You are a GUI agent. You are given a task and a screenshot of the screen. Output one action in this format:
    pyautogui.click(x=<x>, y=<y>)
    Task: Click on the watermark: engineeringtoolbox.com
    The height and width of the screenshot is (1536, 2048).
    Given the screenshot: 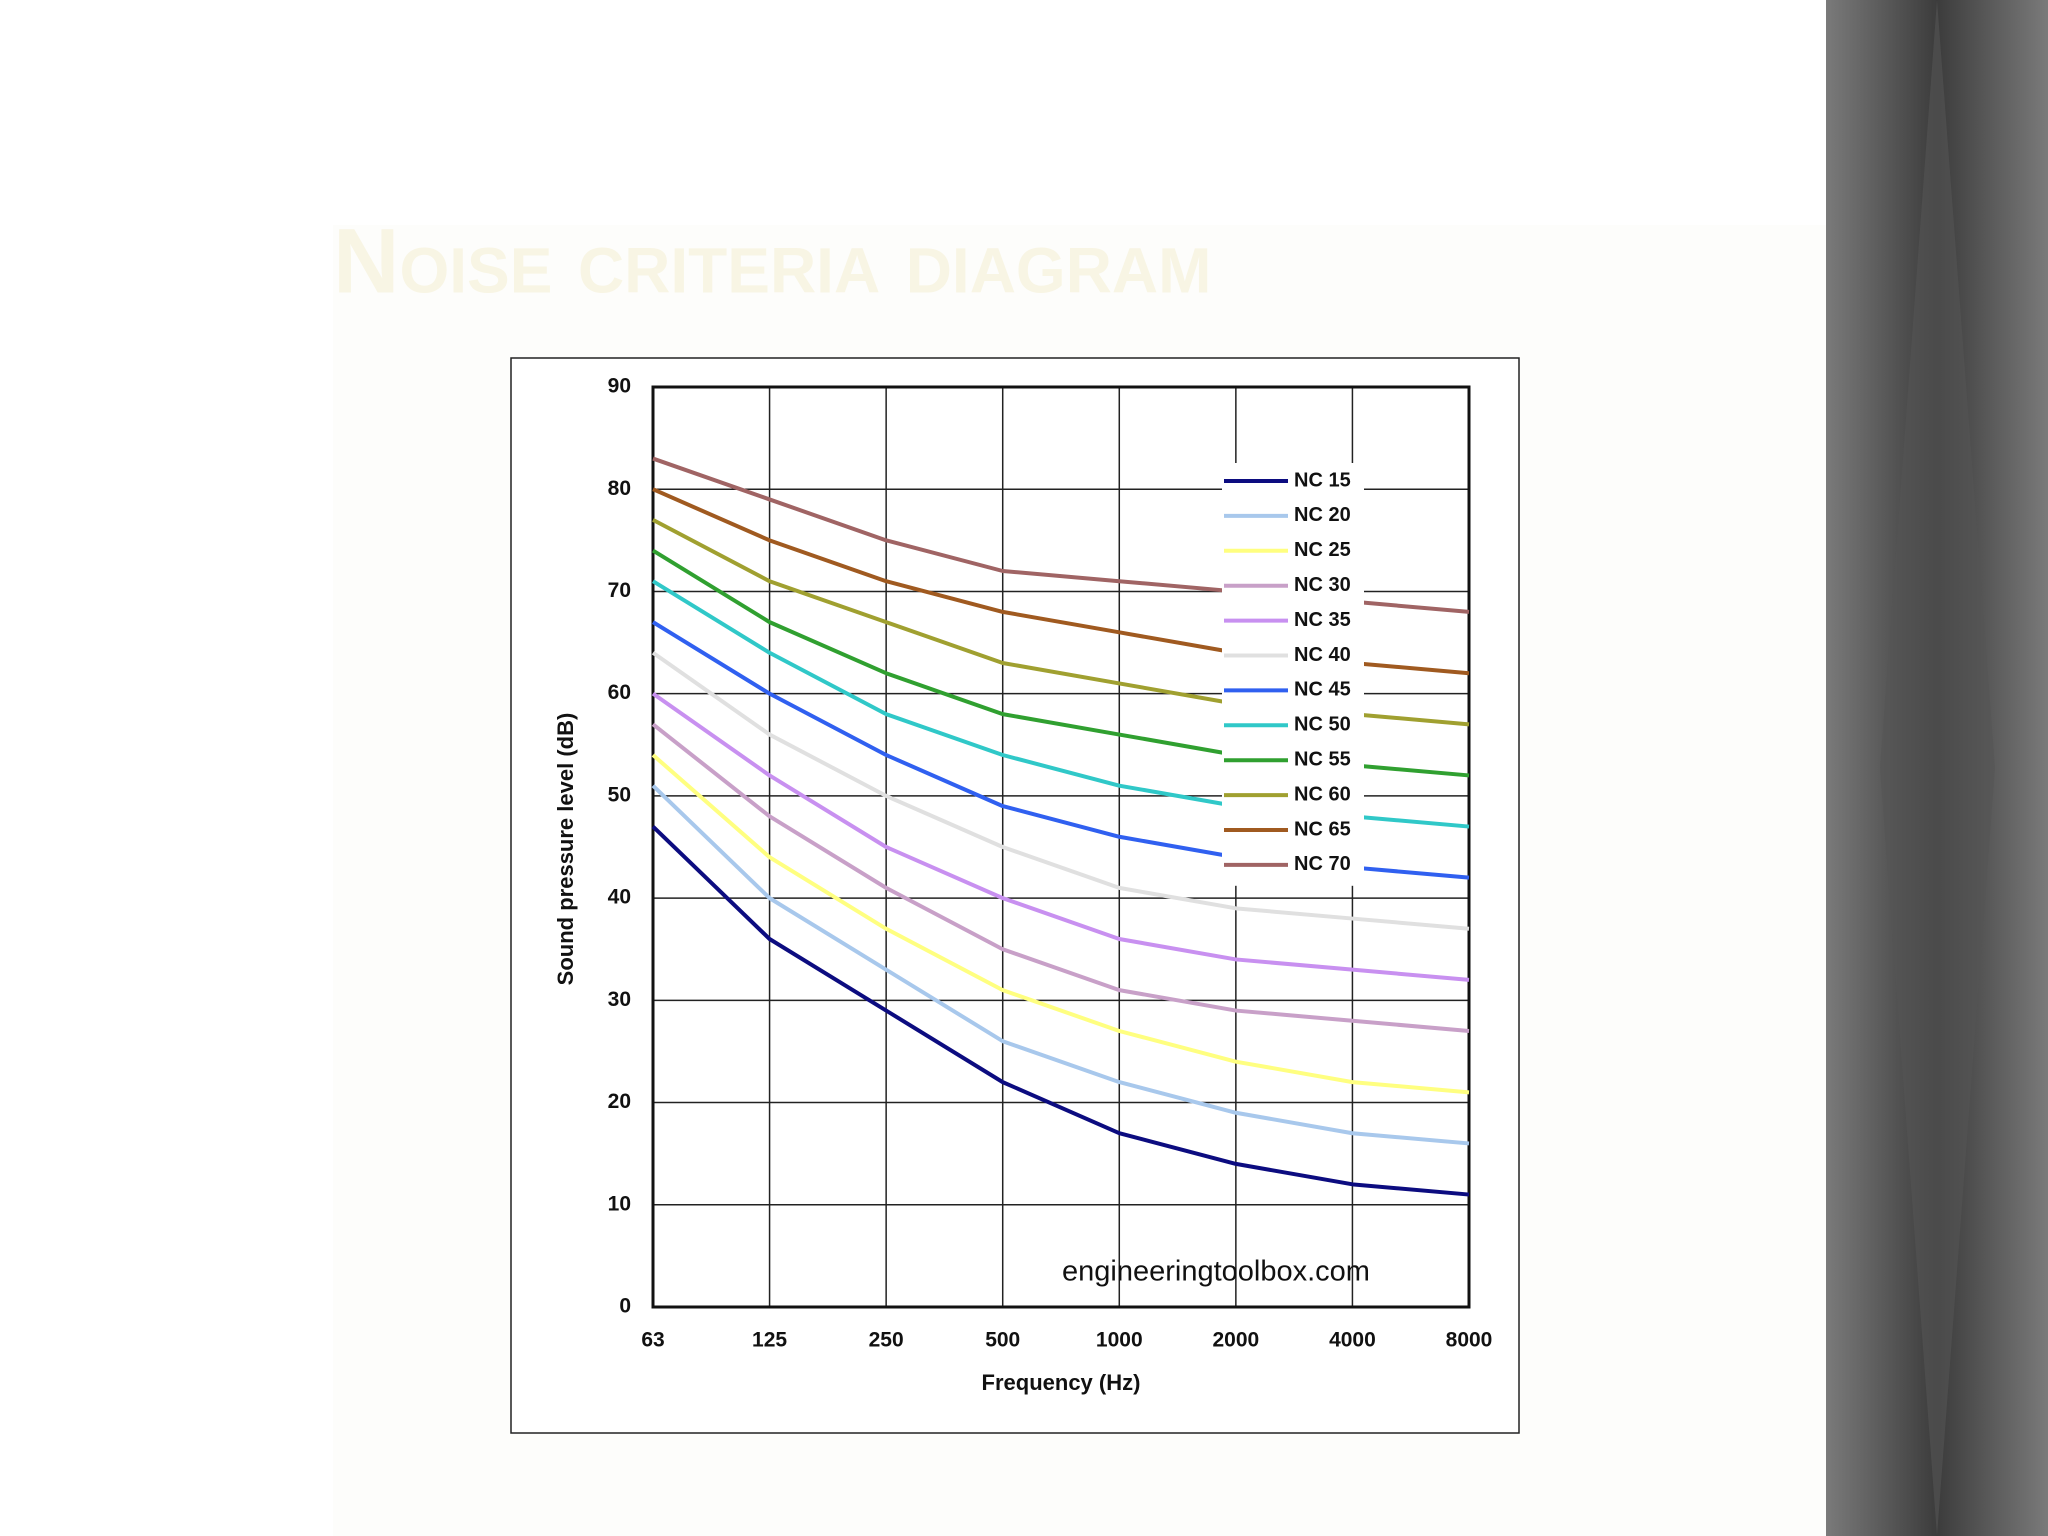 What is the action you would take?
    pyautogui.click(x=1216, y=1272)
    